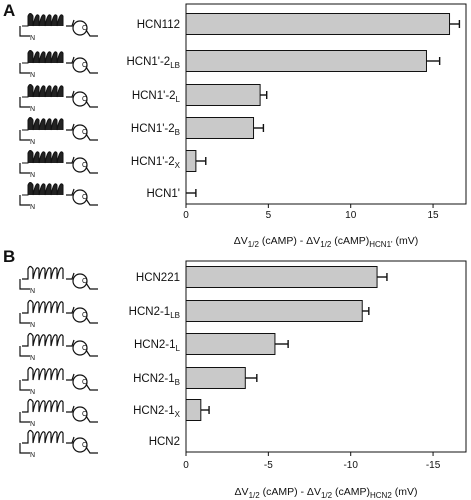 The width and height of the screenshot is (471, 500). What do you see at coordinates (156, 97) in the screenshot?
I see `category-label: HCN1'-2L` at bounding box center [156, 97].